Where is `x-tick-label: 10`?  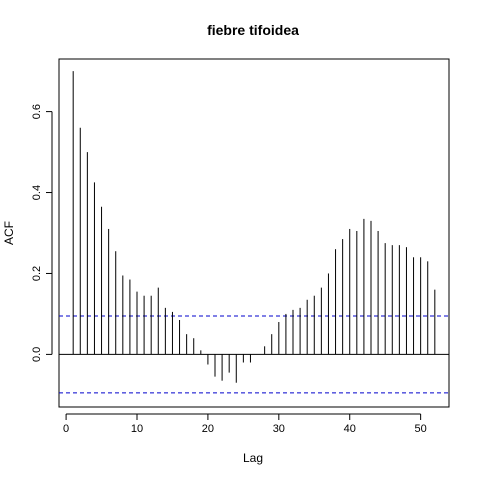
x-tick-label: 10 is located at coordinates (137, 429).